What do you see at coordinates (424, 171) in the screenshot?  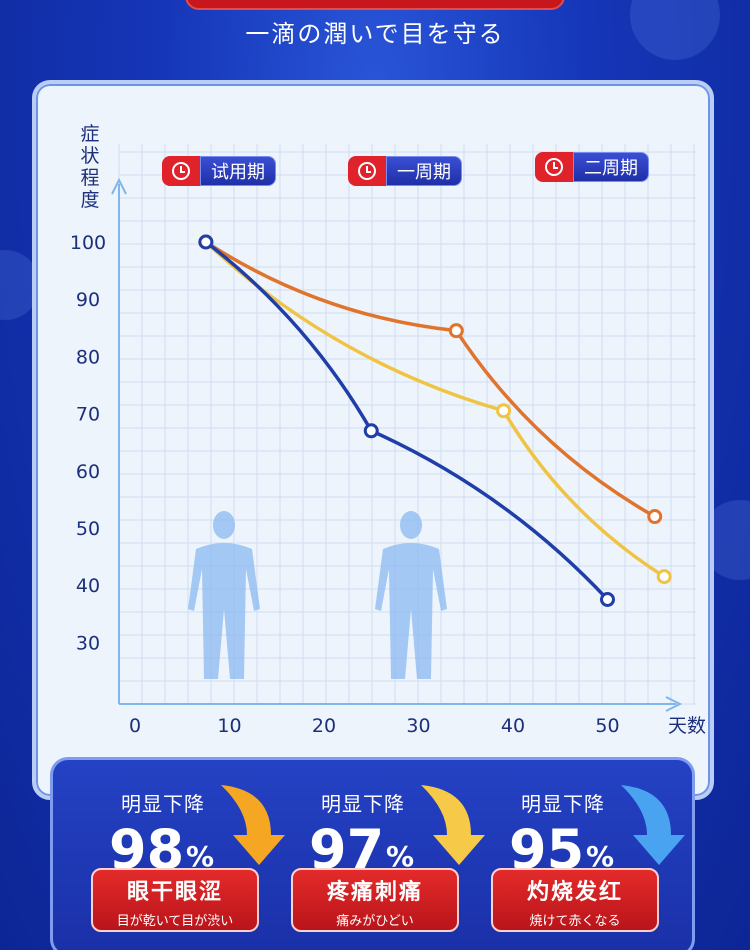 I see `period-label: 一周期` at bounding box center [424, 171].